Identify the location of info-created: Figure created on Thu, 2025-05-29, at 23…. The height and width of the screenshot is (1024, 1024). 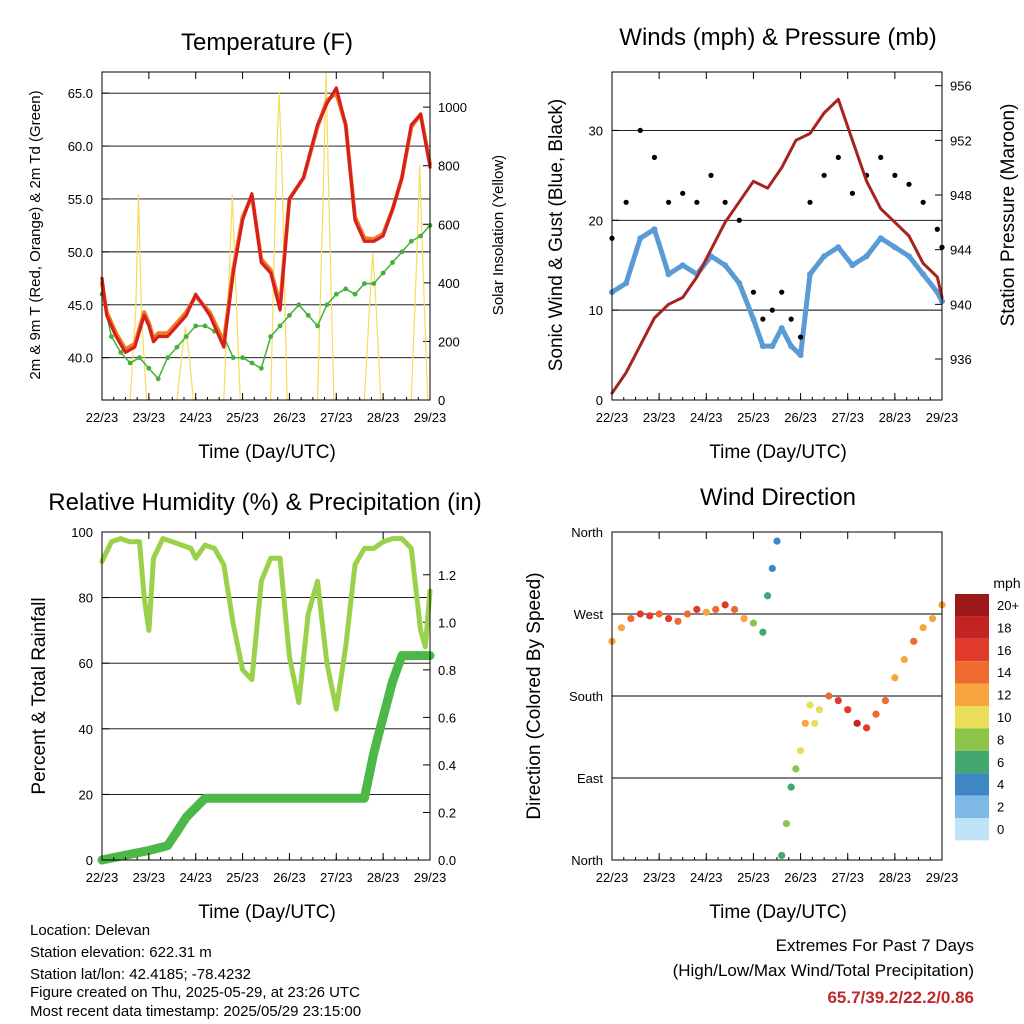
(195, 992).